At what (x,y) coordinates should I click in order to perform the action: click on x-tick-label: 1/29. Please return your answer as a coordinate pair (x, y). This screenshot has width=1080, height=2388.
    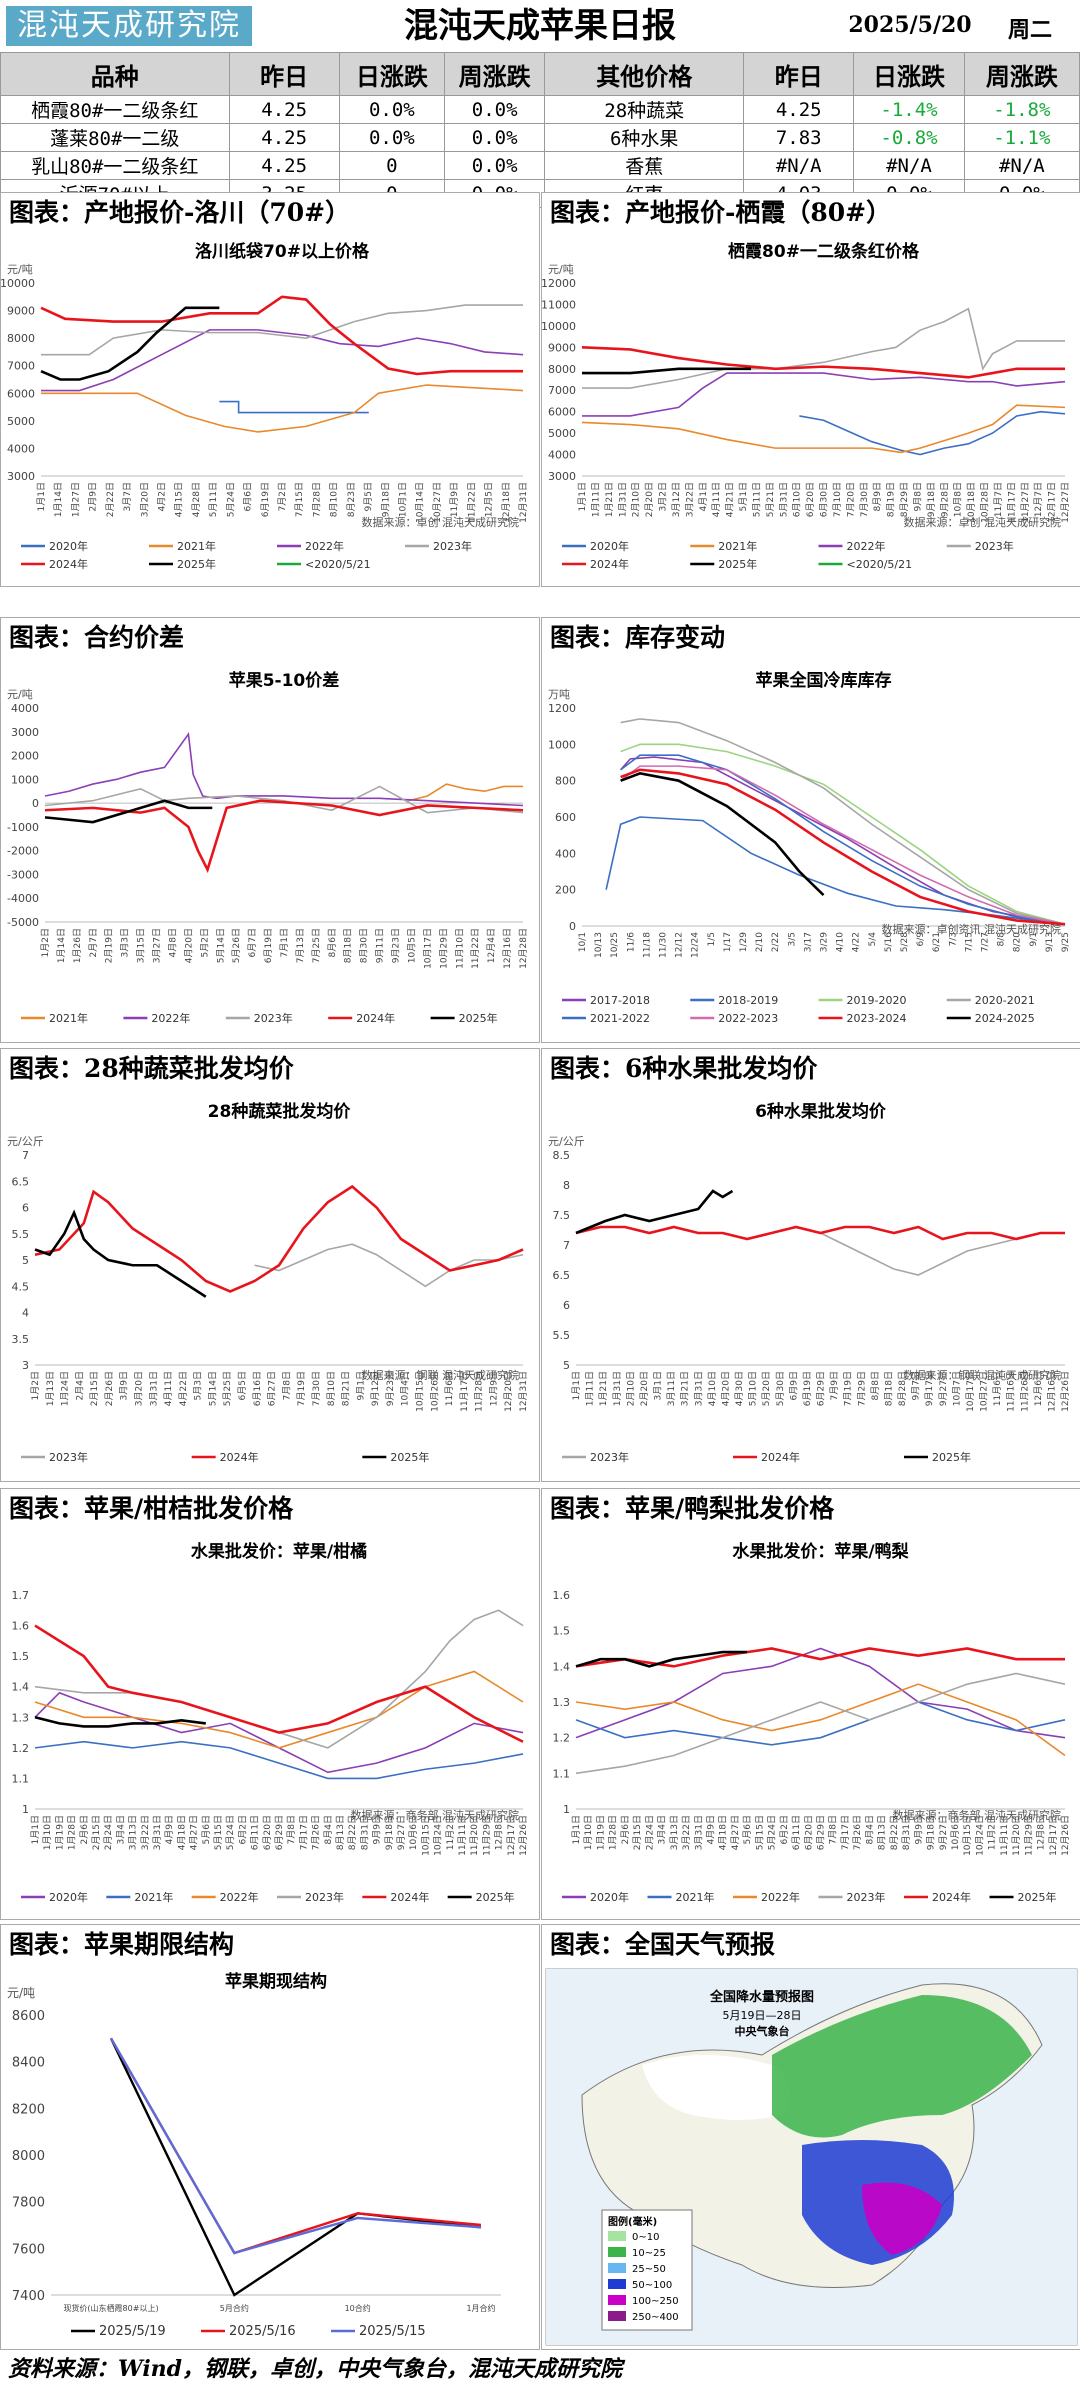
    Looking at the image, I should click on (744, 942).